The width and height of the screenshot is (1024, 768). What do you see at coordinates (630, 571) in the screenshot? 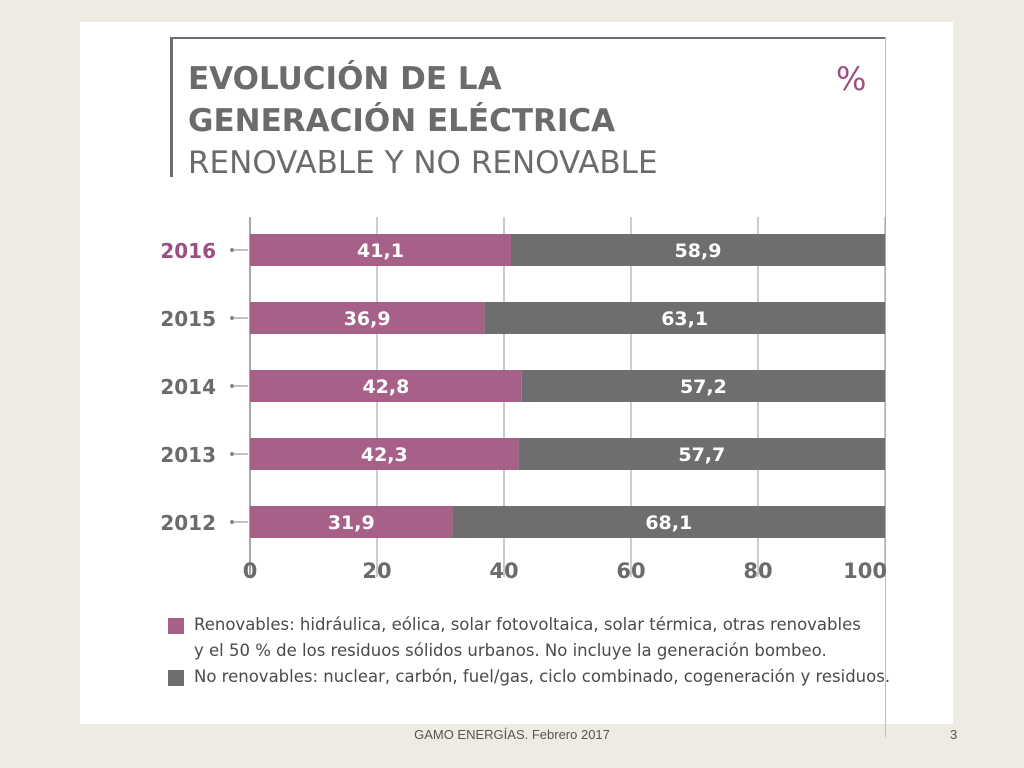
I see `x-tick-label: 60` at bounding box center [630, 571].